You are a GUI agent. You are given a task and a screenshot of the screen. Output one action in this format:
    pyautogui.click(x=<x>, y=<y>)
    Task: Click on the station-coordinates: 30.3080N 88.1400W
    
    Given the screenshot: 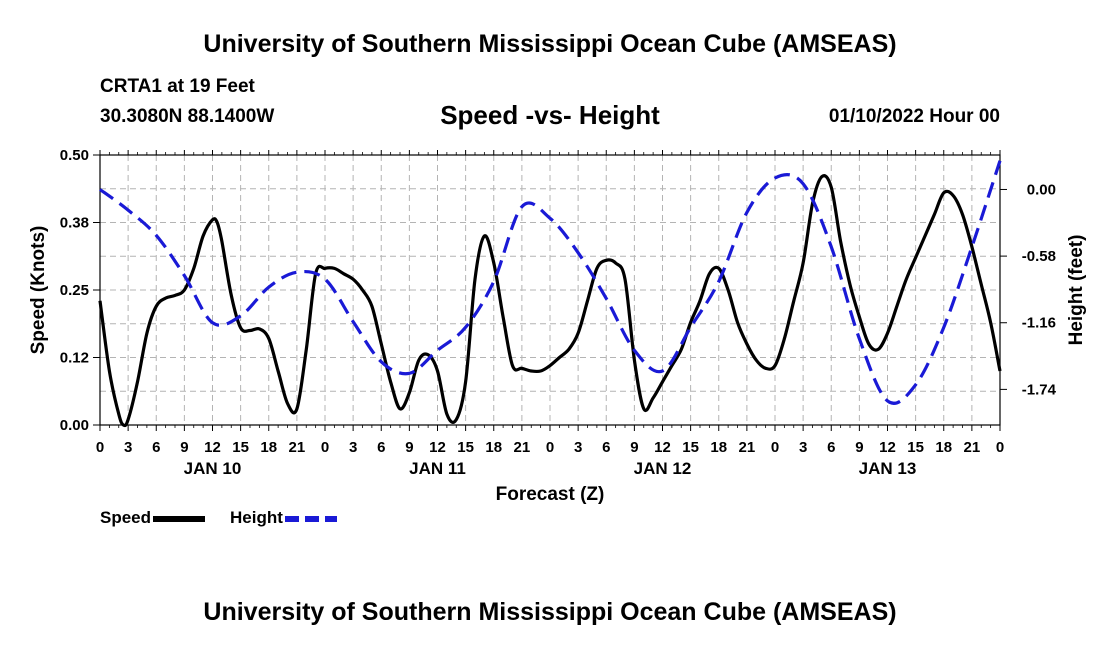 What is the action you would take?
    pyautogui.click(x=187, y=116)
    